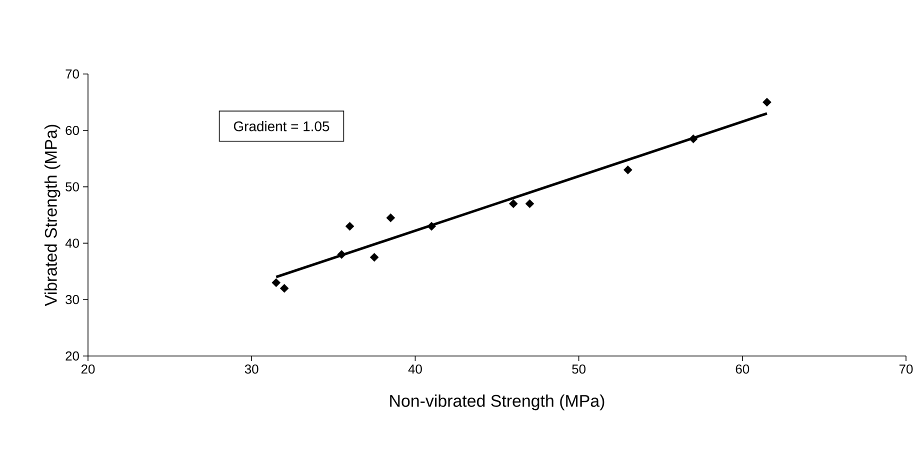 The height and width of the screenshot is (450, 918). I want to click on annotation: Gradient = 1.05, so click(282, 126).